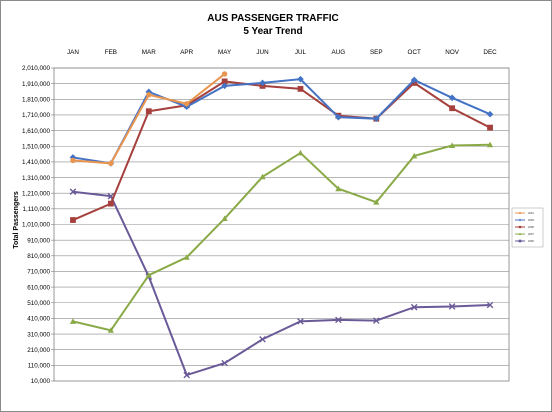  Describe the element at coordinates (36, 162) in the screenshot. I see `y-tick-label: 1,410,000` at that location.